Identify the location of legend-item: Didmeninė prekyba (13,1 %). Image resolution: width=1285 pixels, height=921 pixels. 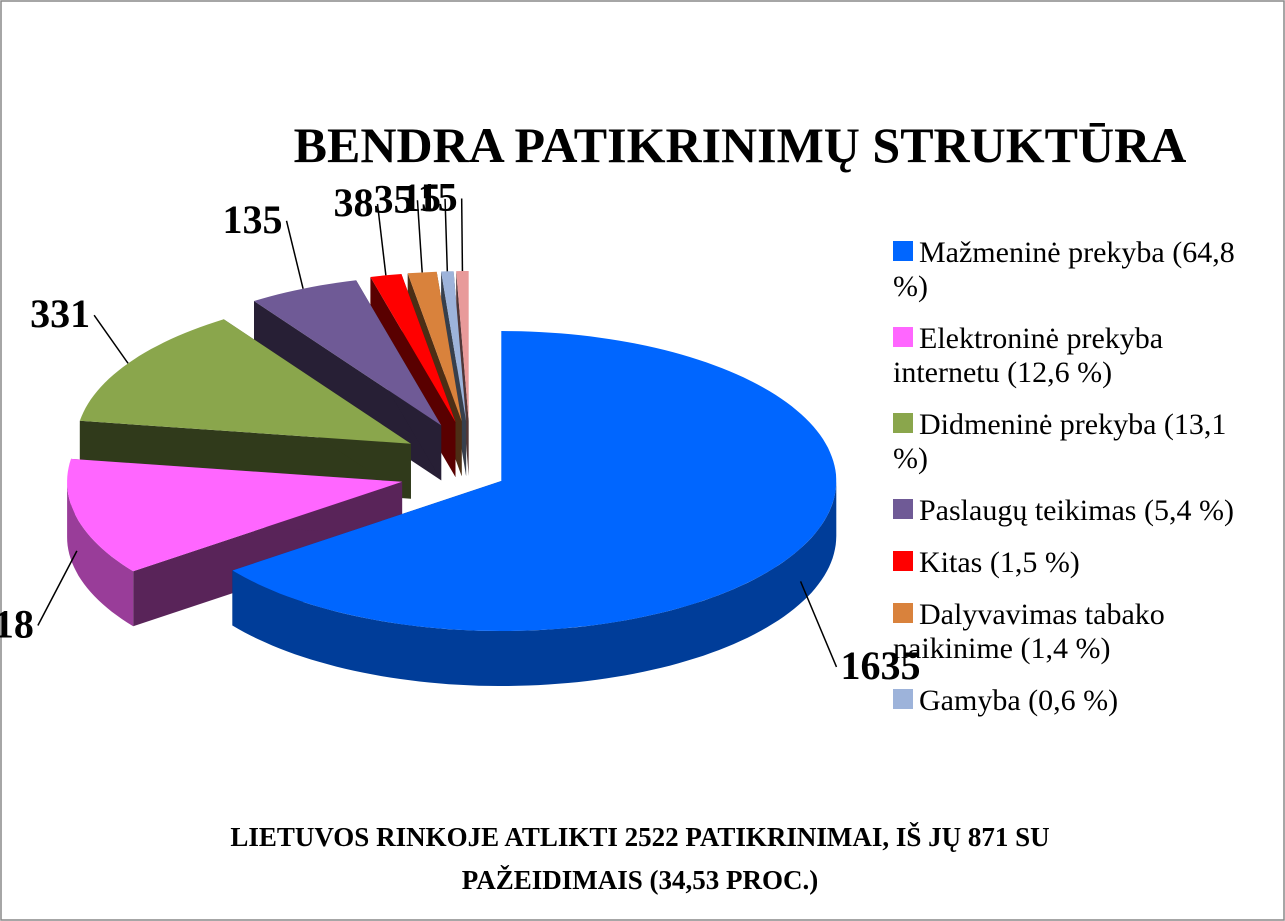
(1080, 442).